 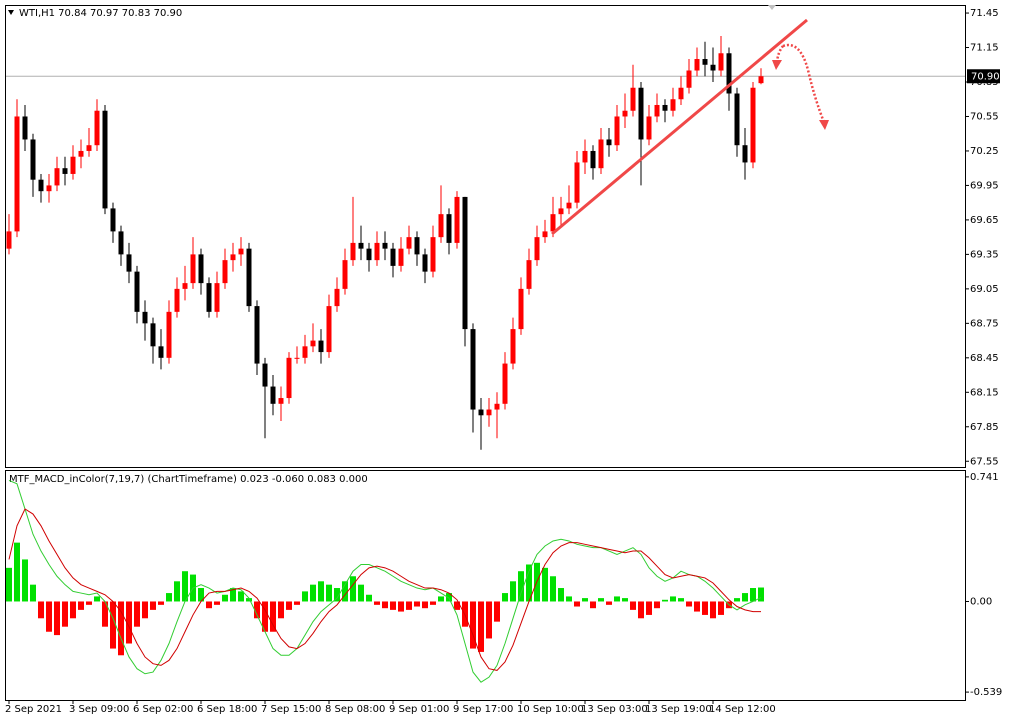 I want to click on y-tick-label: 68.75, so click(x=984, y=323).